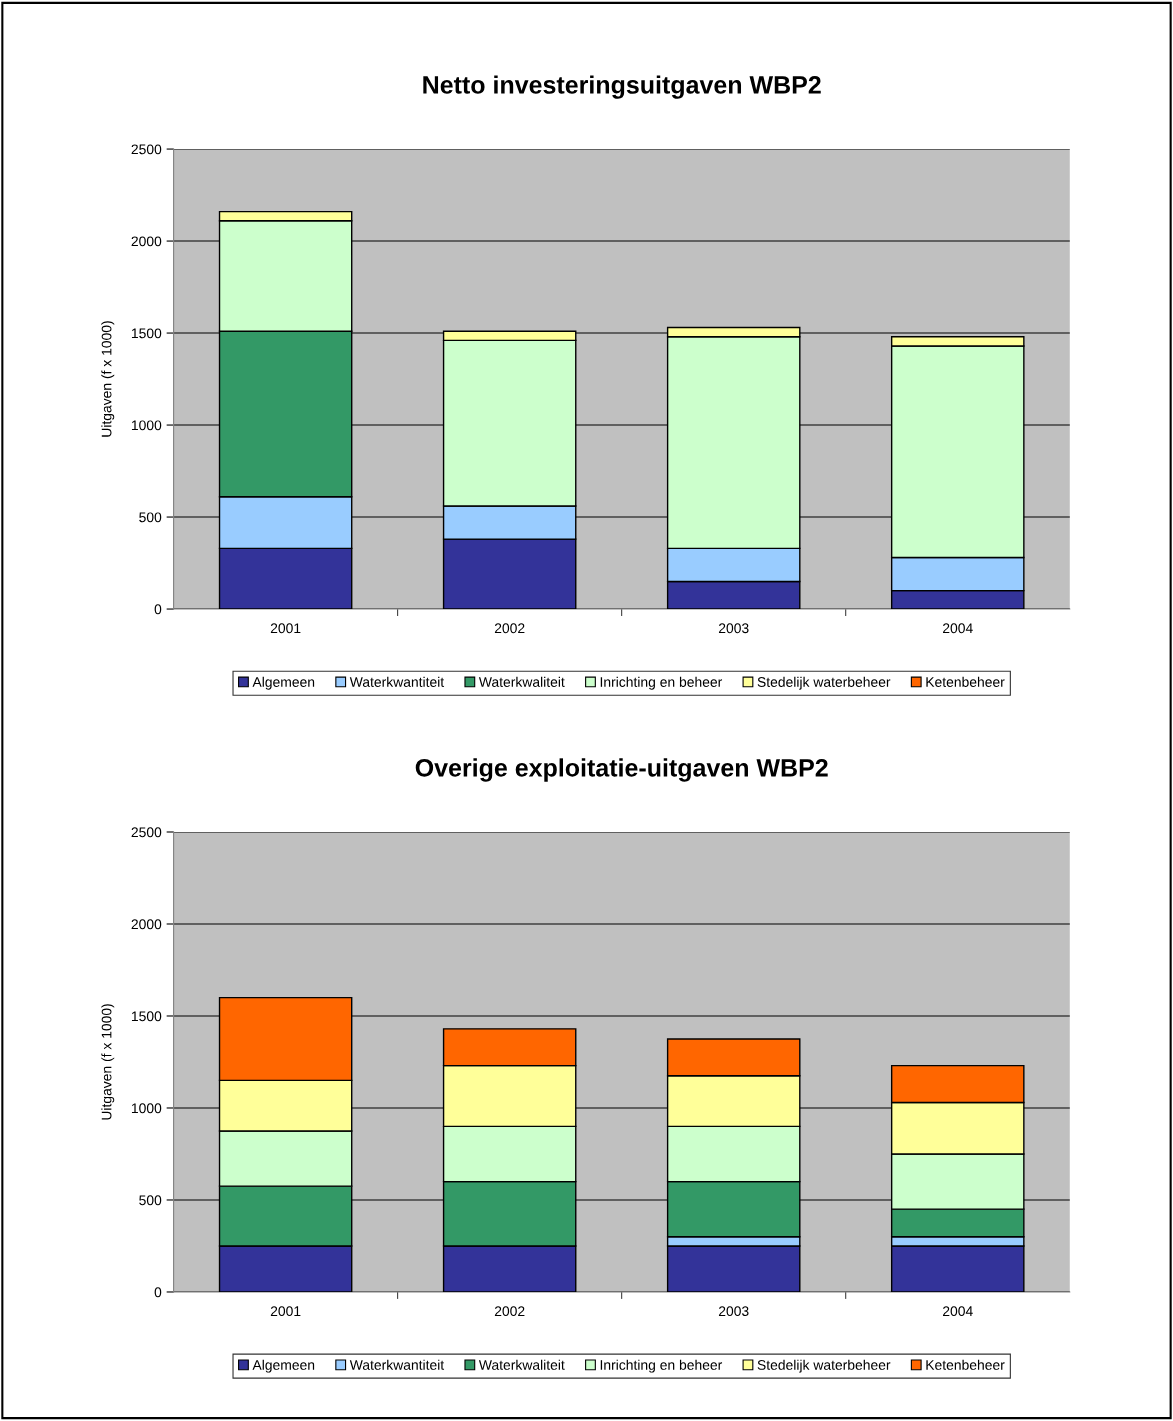 This screenshot has width=1173, height=1421. What do you see at coordinates (621, 770) in the screenshot?
I see `chart-title: Overige exploitatie-uitgaven WBP2` at bounding box center [621, 770].